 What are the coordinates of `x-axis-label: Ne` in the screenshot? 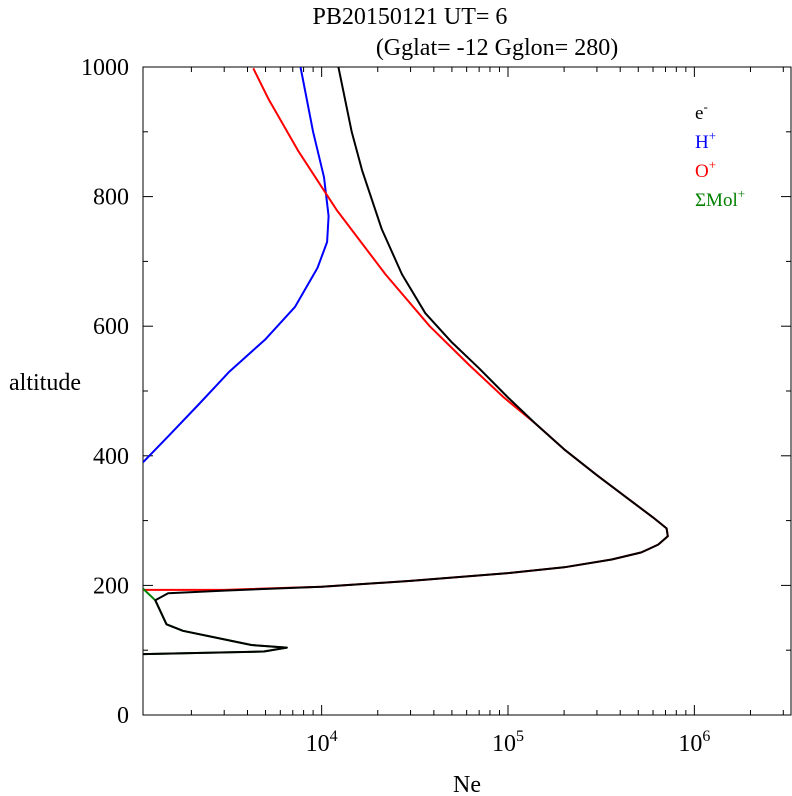 It's located at (467, 784).